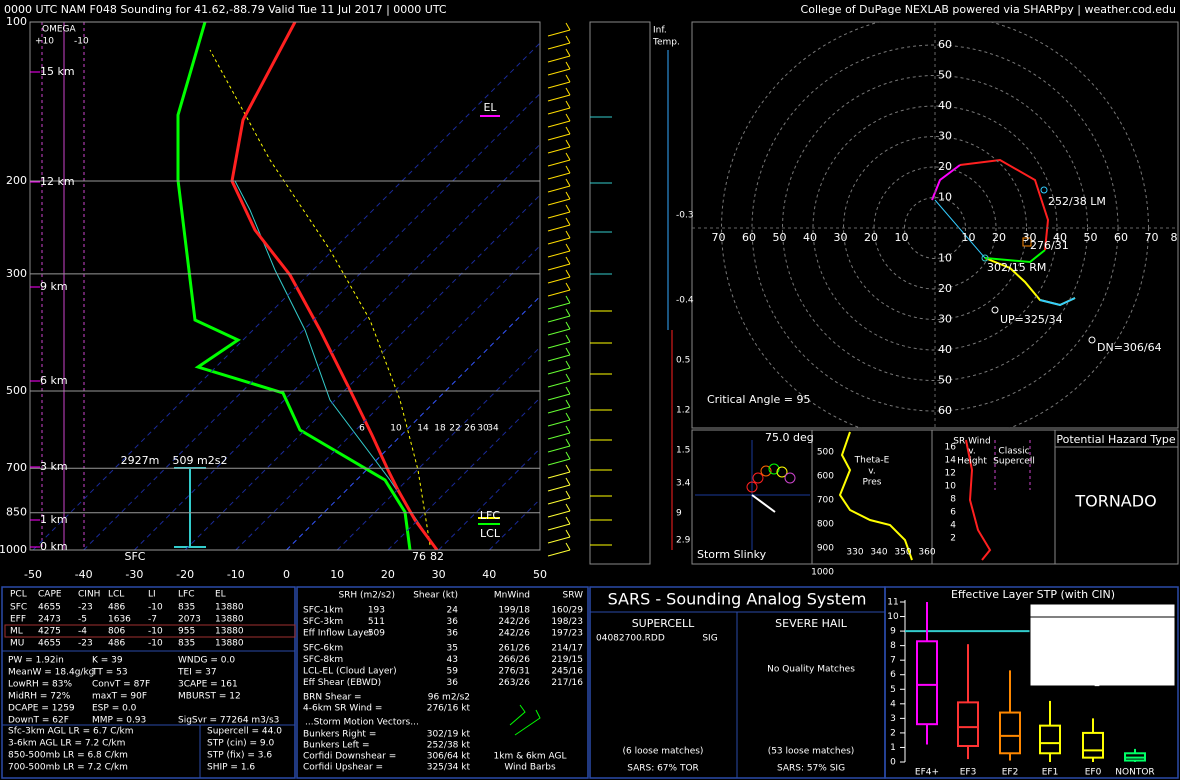 This screenshot has width=1180, height=780. What do you see at coordinates (435, 596) in the screenshot?
I see `kin-header: Shear (kt)` at bounding box center [435, 596].